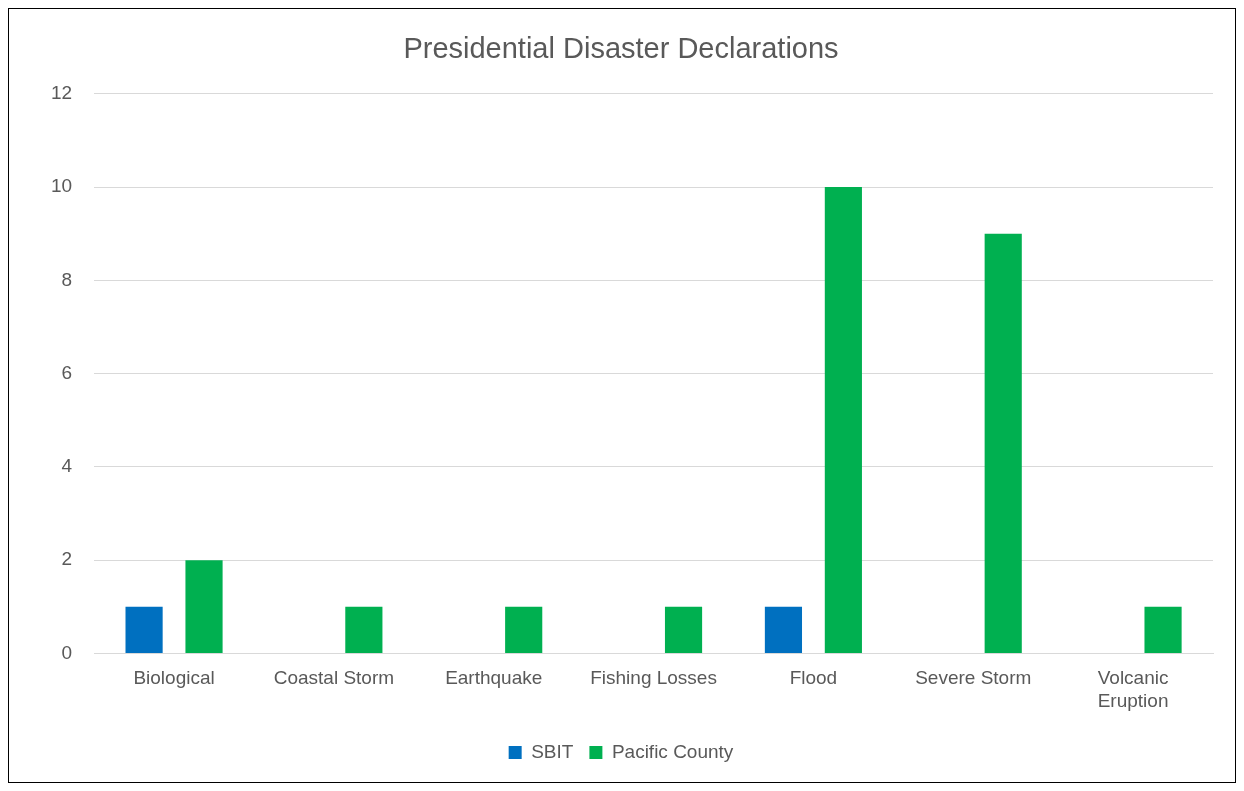  What do you see at coordinates (653, 678) in the screenshot?
I see `x-tick-label: Fishing Losses` at bounding box center [653, 678].